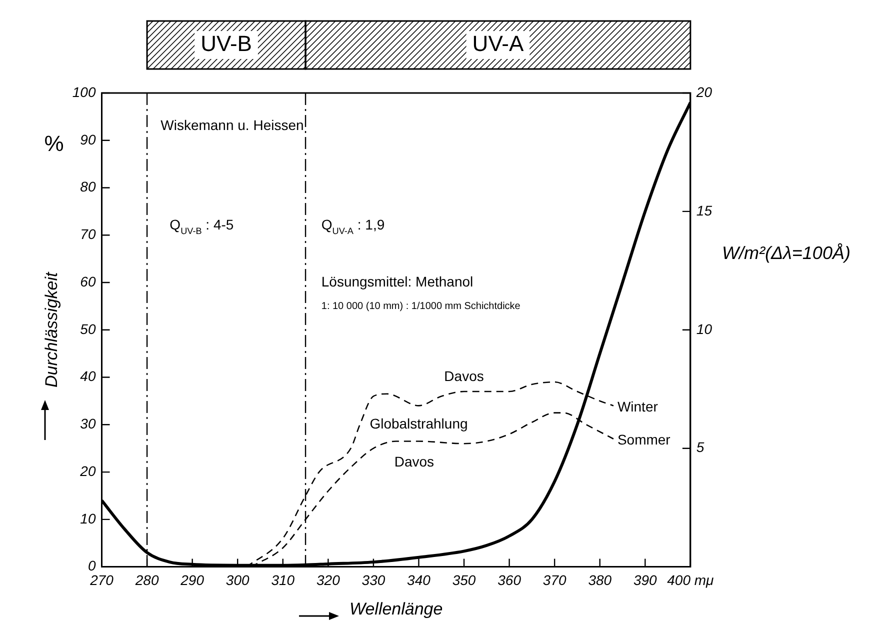 Image resolution: width=877 pixels, height=638 pixels. I want to click on x-tick-label: 390, so click(645, 580).